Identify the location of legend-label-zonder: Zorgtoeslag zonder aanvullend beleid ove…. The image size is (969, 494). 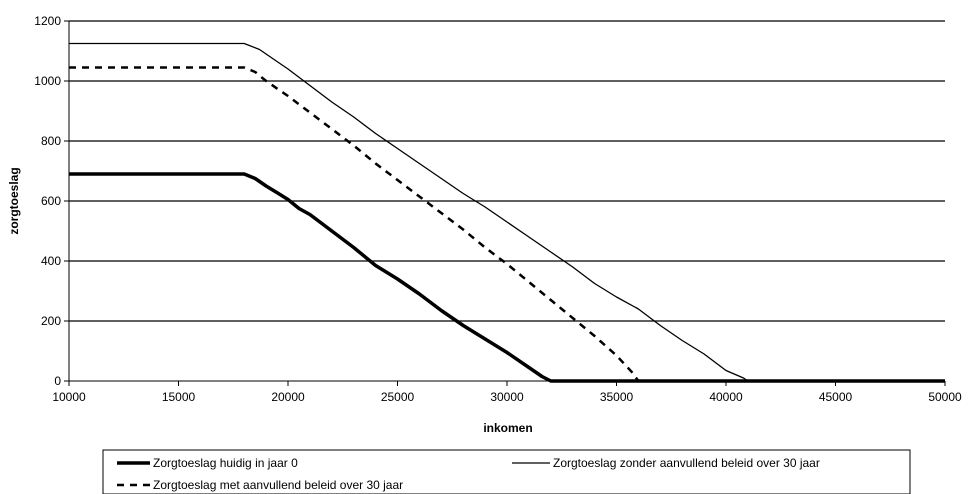
(686, 463).